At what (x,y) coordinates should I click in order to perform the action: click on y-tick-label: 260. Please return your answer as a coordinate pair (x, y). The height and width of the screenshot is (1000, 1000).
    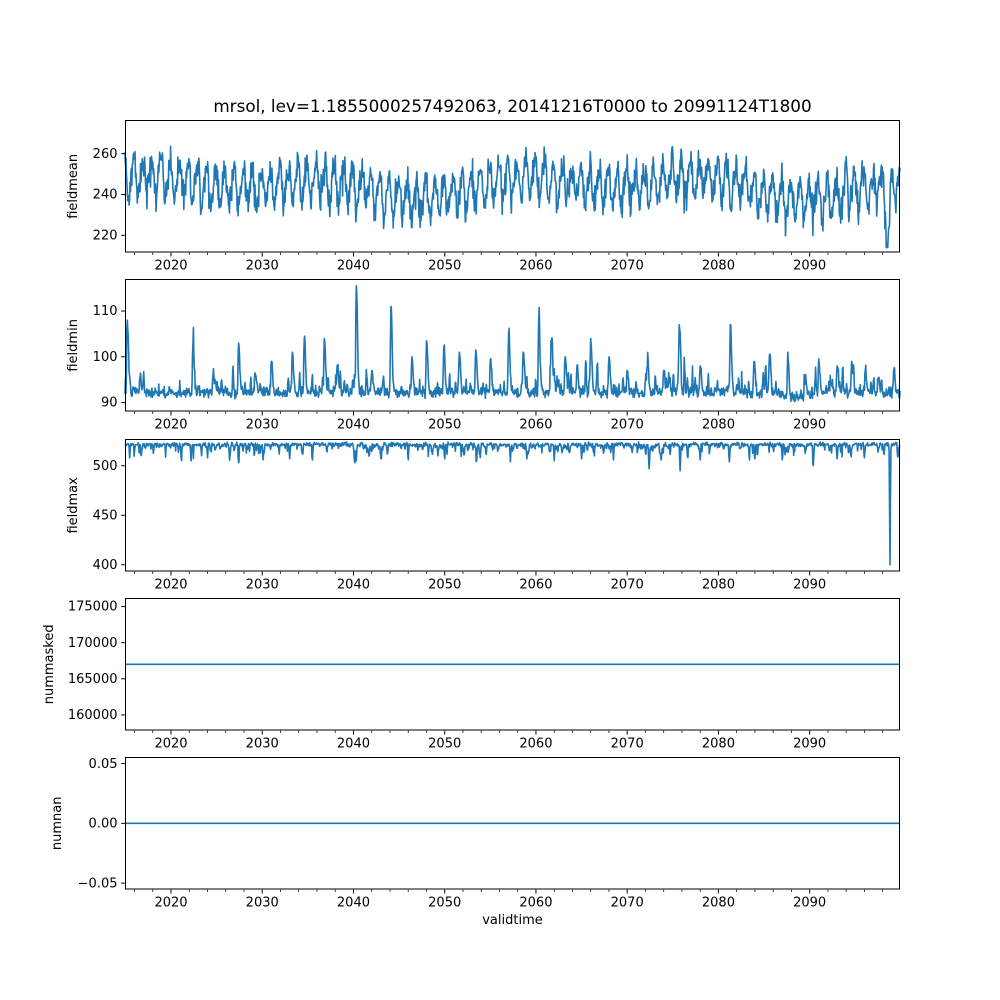
    Looking at the image, I should click on (105, 154).